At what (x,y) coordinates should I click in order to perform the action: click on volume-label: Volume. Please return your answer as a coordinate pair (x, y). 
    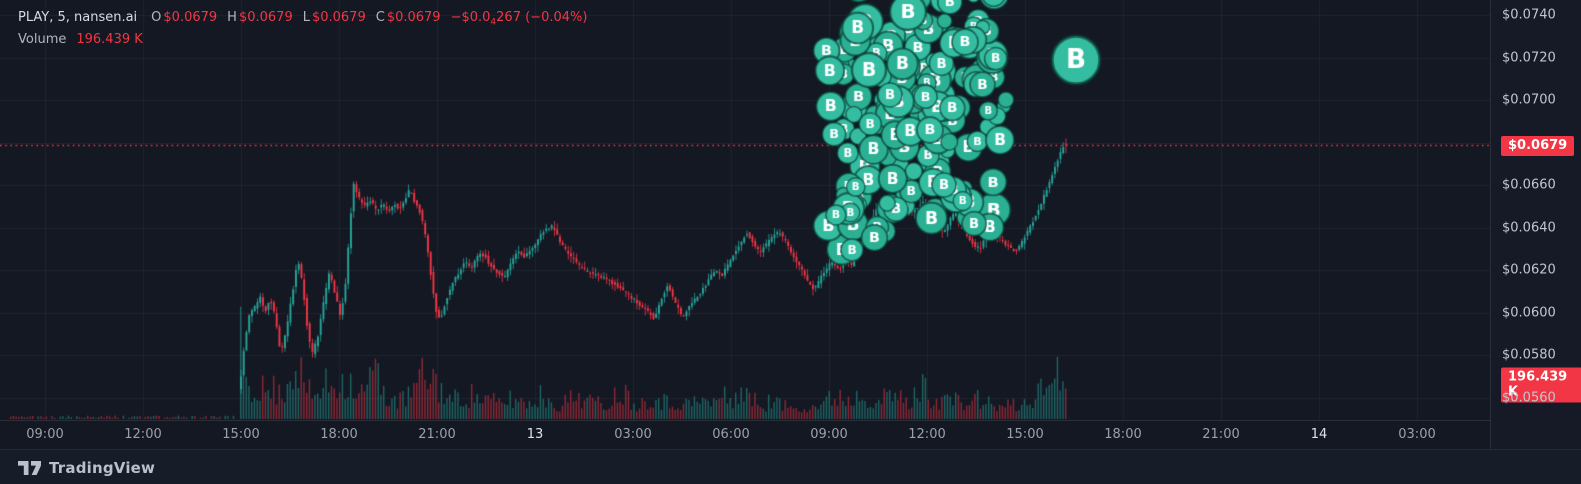
    Looking at the image, I should click on (42, 39).